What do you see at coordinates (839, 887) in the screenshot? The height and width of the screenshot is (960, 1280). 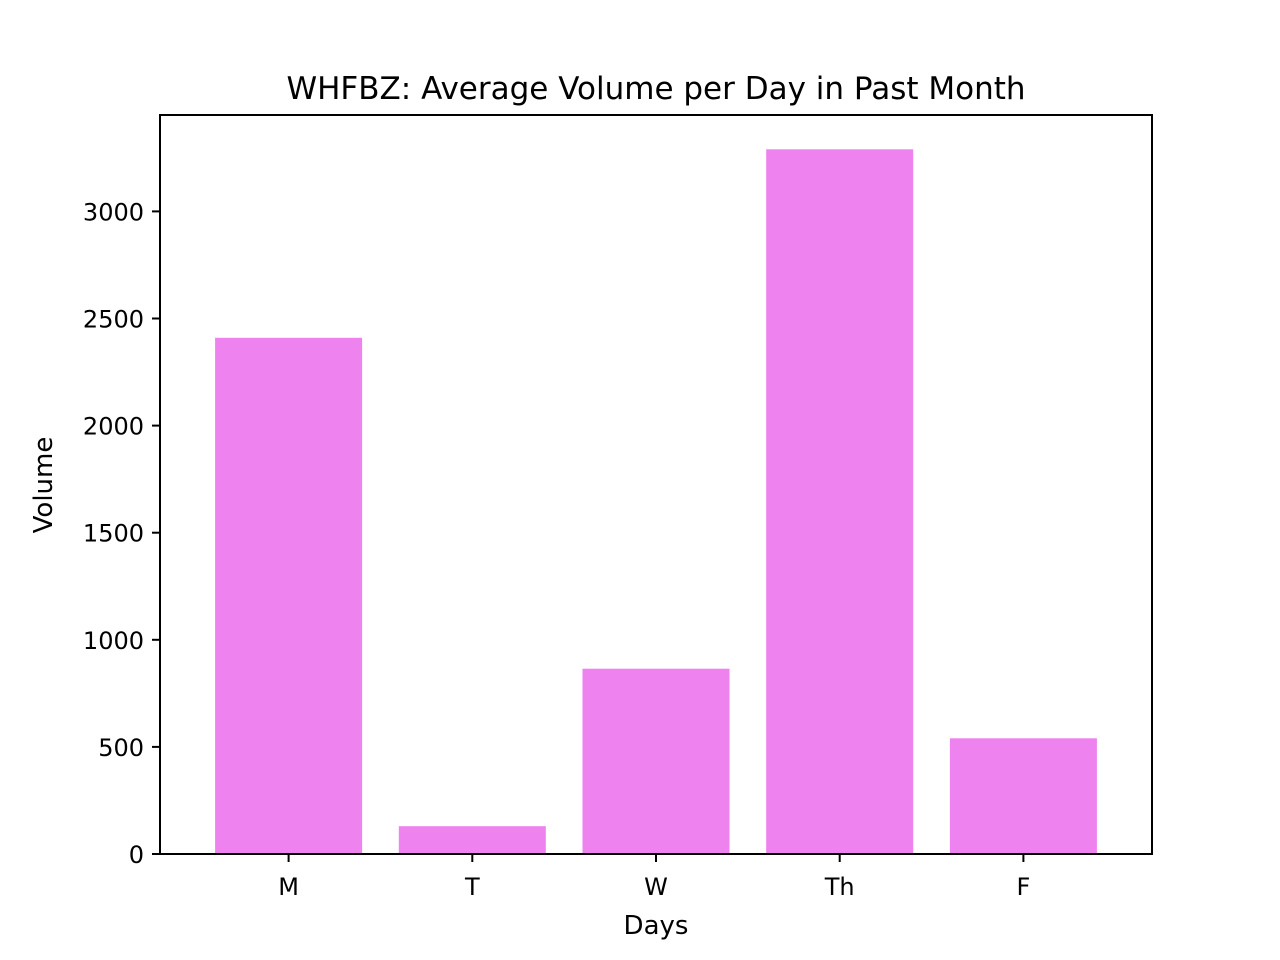 I see `x-tick-label: Th` at bounding box center [839, 887].